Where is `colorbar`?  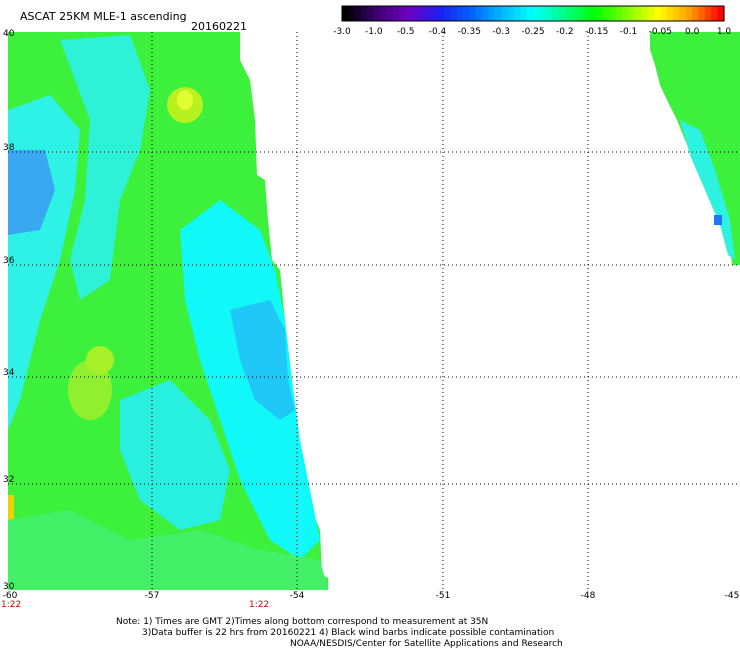 colorbar is located at coordinates (533, 13).